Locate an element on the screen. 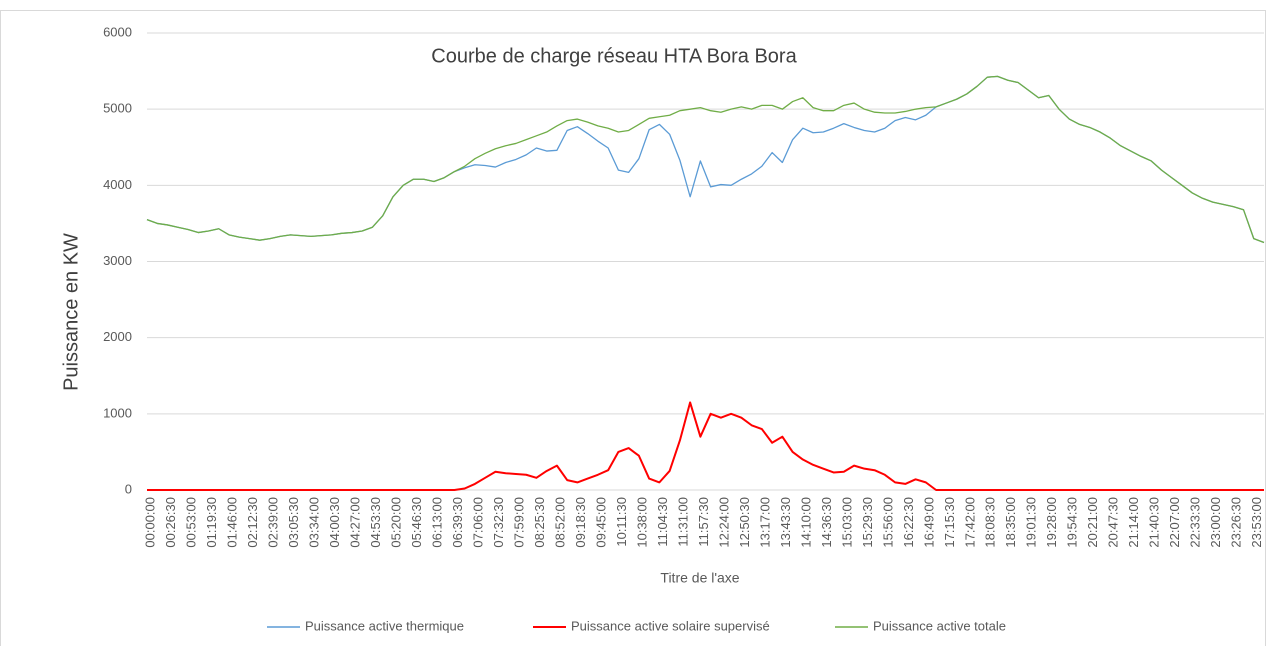 This screenshot has height=646, width=1276. y-tick-label: 5000 is located at coordinates (117, 108).